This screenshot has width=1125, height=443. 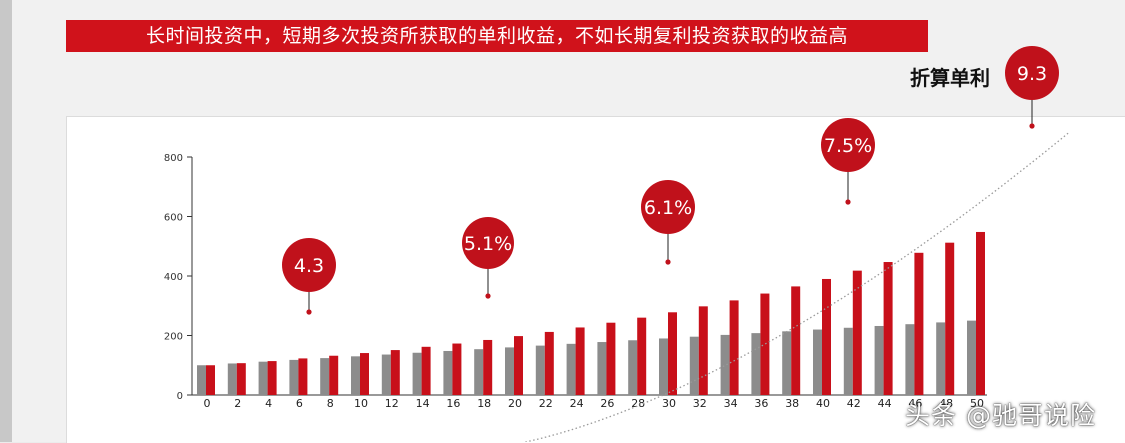 I want to click on x-tick-label: 40, so click(x=823, y=403).